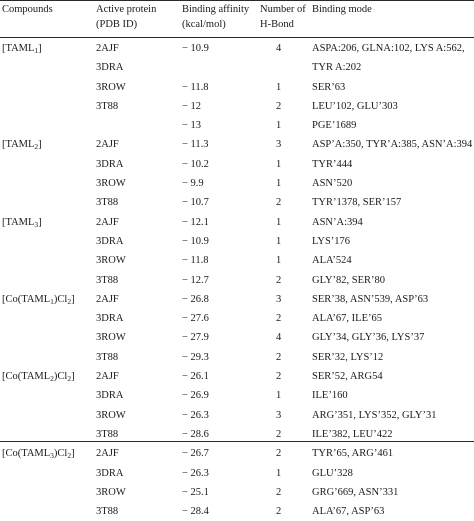 The width and height of the screenshot is (474, 521). What do you see at coordinates (195, 473) in the screenshot?
I see `affinity-cell: − 26.3` at bounding box center [195, 473].